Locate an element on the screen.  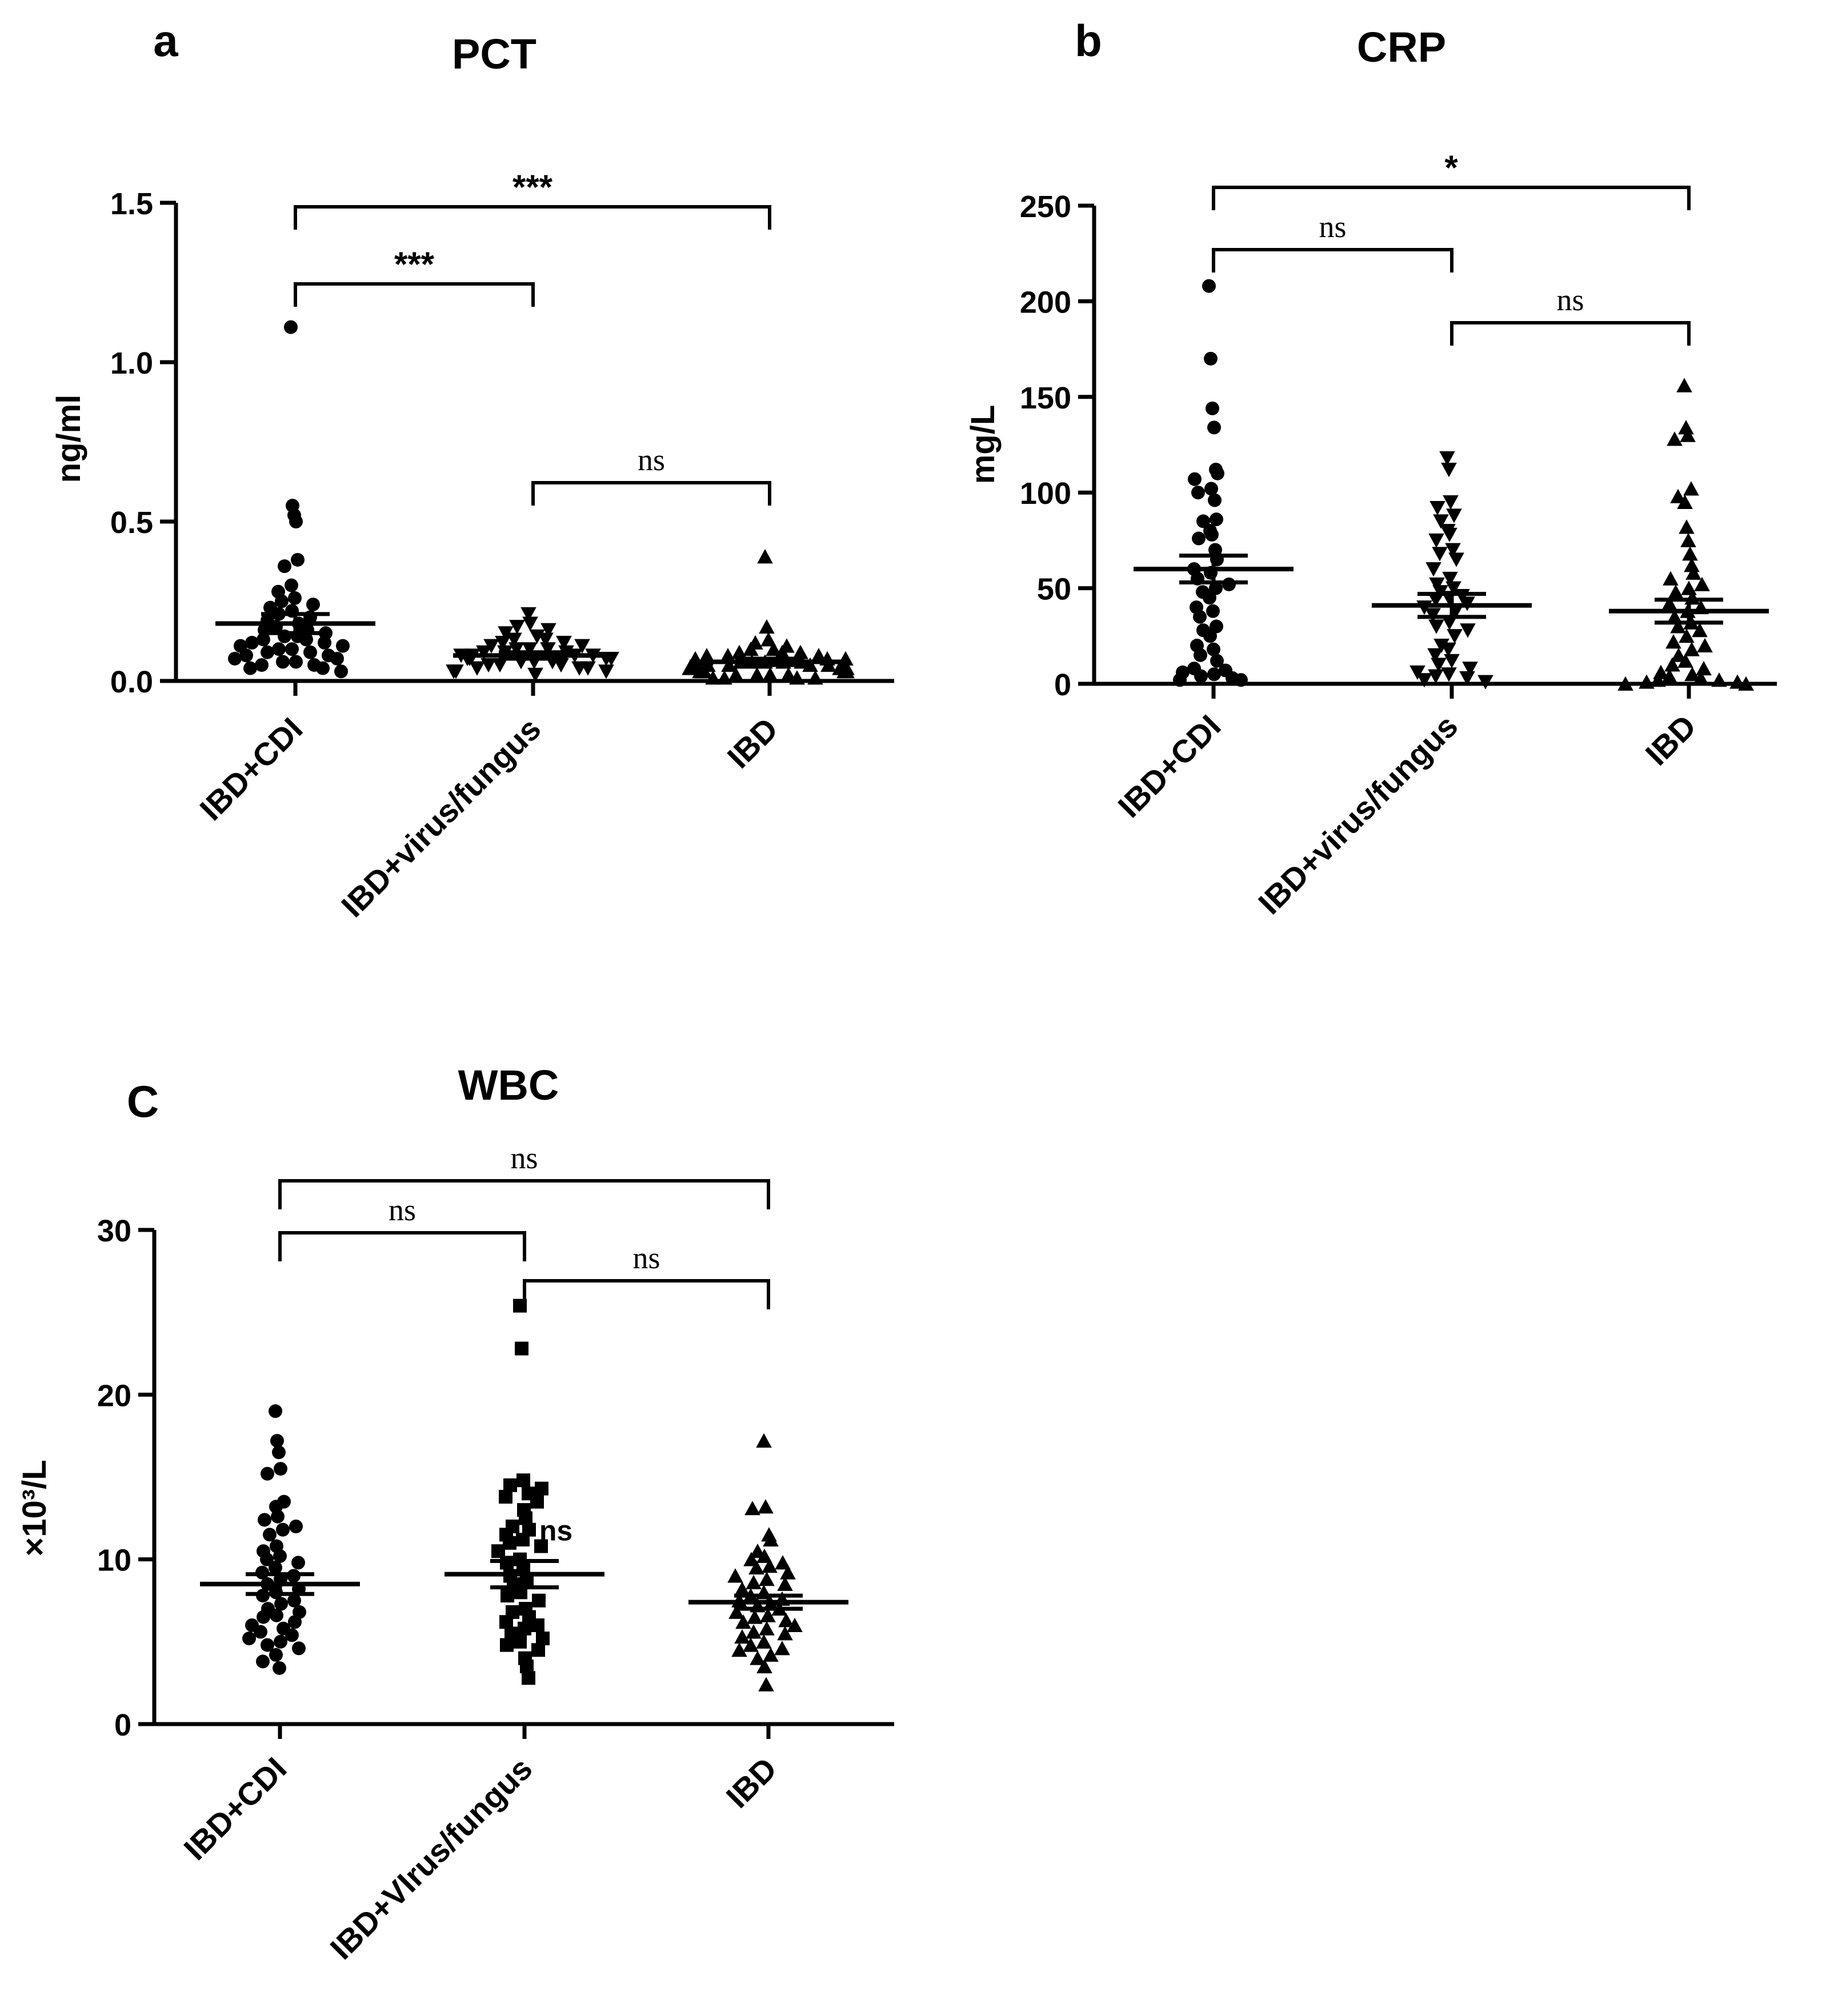
y-tick-label: 1.5 is located at coordinates (131, 204).